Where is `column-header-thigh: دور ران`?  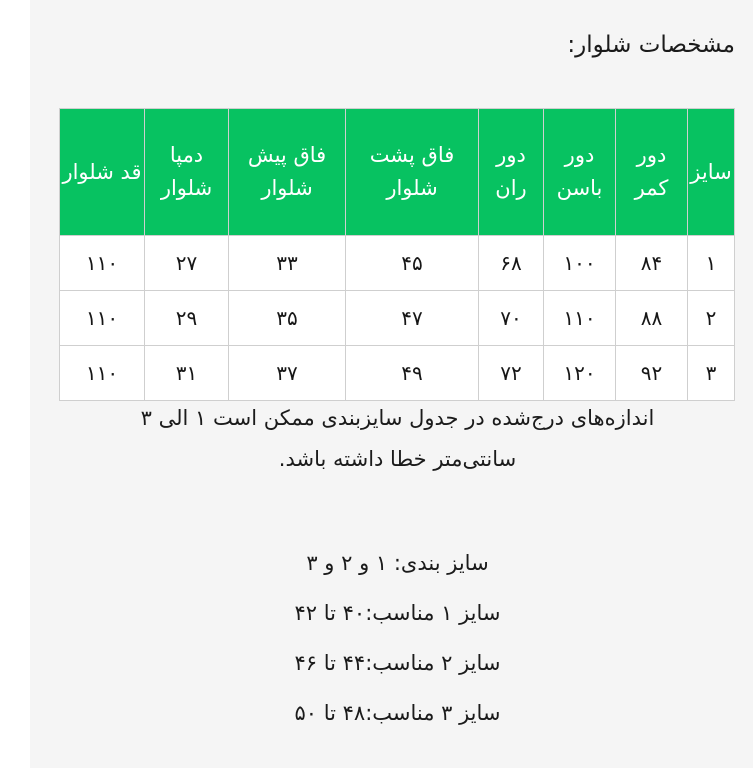
column-header-thigh: دور ران is located at coordinates (511, 172).